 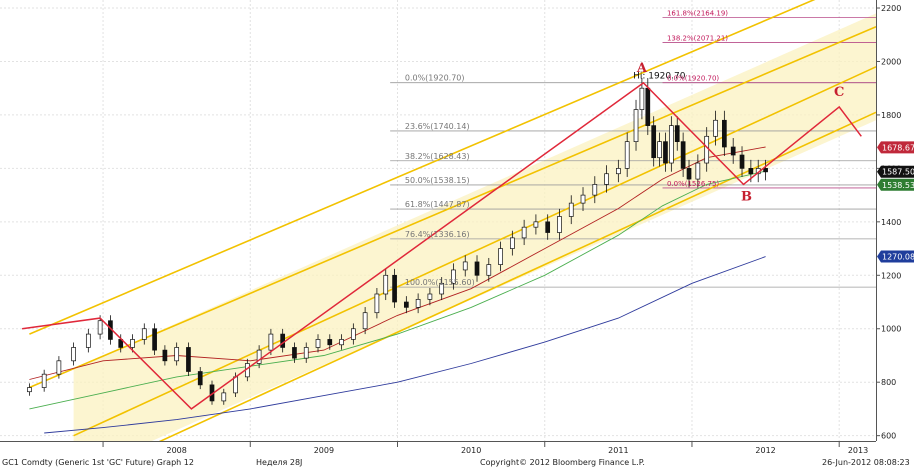 I want to click on y-tick-label: 1800, so click(x=891, y=115).